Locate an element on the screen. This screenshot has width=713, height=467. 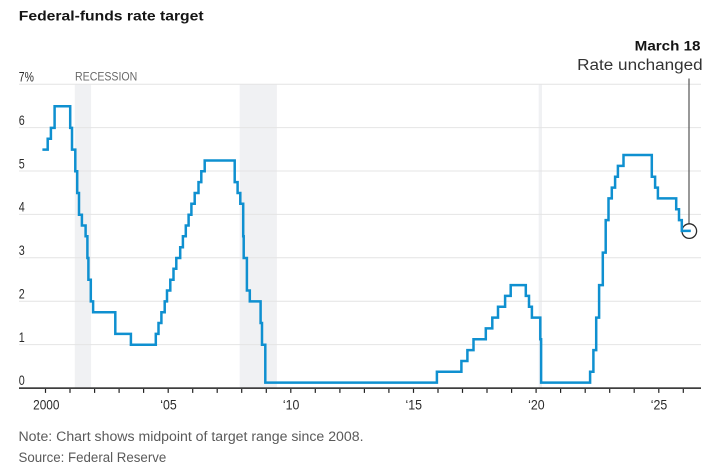
svg-text: 1 is located at coordinates (22, 337).